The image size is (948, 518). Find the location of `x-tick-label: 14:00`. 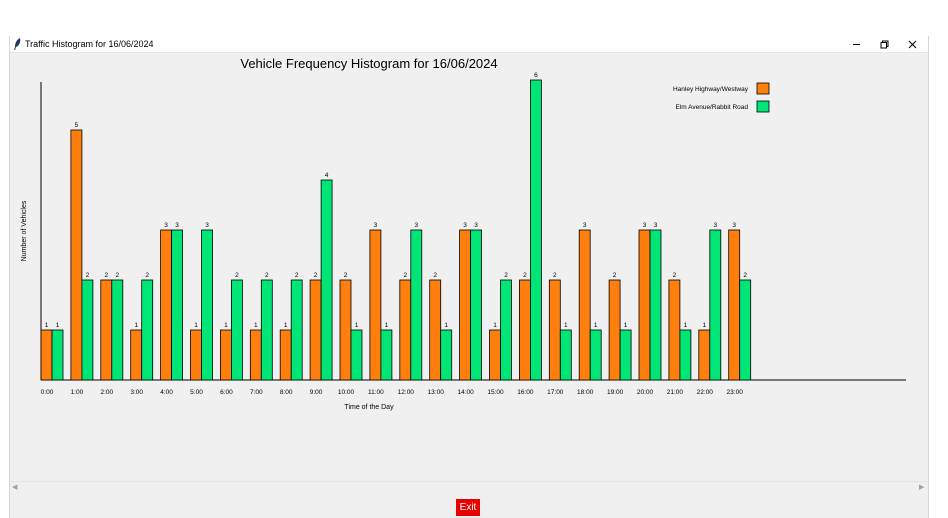

x-tick-label: 14:00 is located at coordinates (465, 392).